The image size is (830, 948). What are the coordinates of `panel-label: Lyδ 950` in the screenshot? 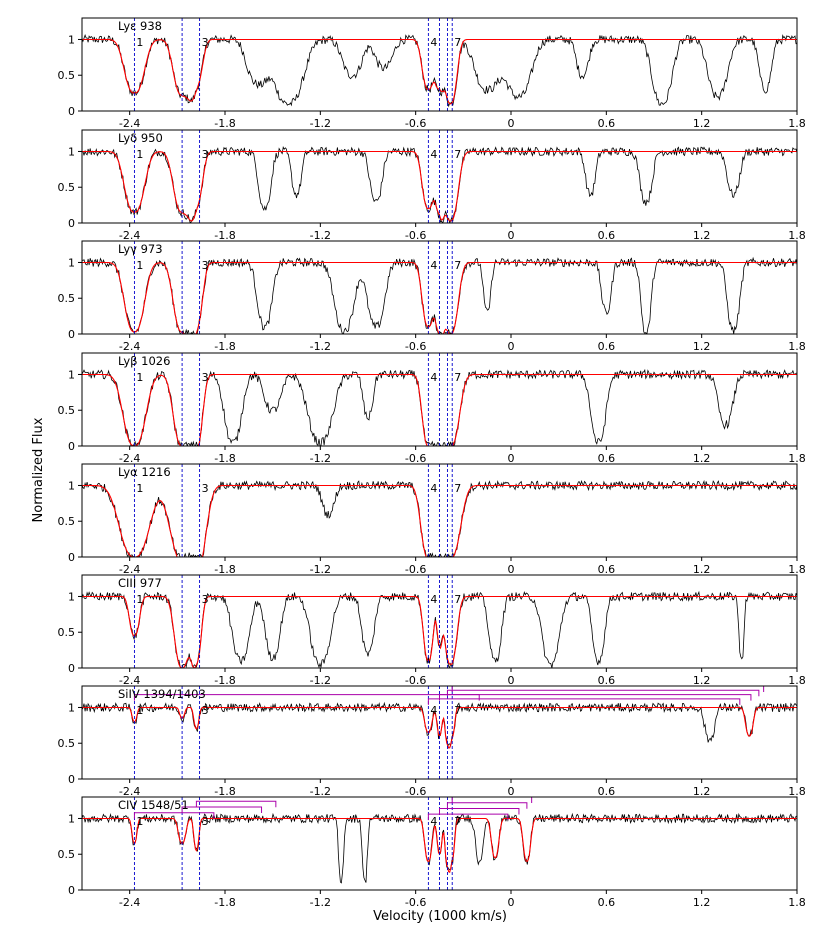 It's located at (140, 138).